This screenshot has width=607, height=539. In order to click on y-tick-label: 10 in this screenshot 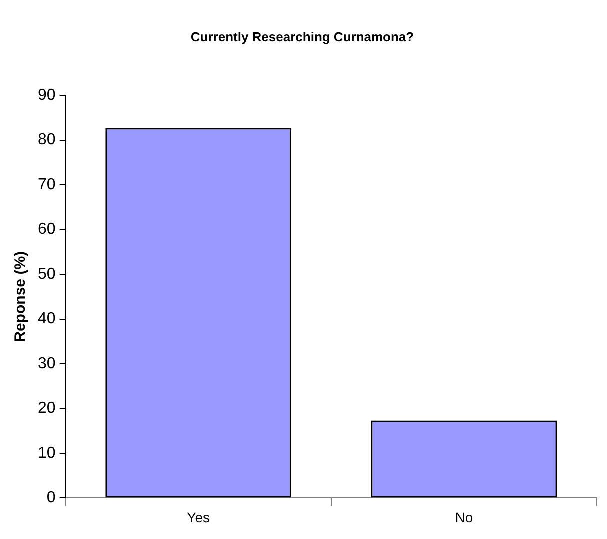, I will do `click(47, 453)`.